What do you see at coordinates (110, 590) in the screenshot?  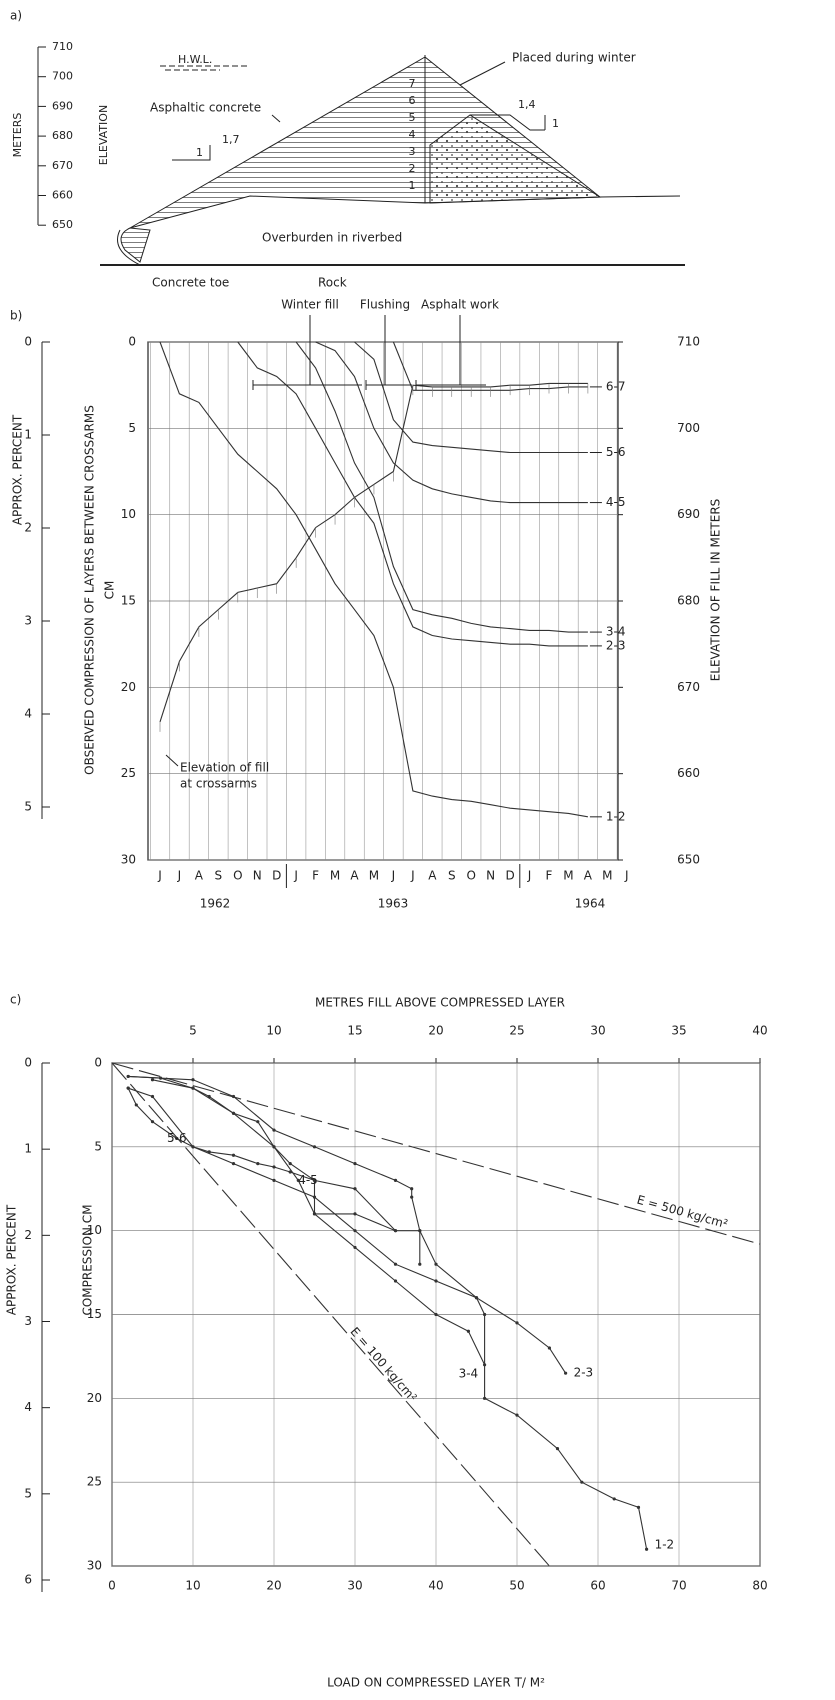 I see `axis-label: CM` at bounding box center [110, 590].